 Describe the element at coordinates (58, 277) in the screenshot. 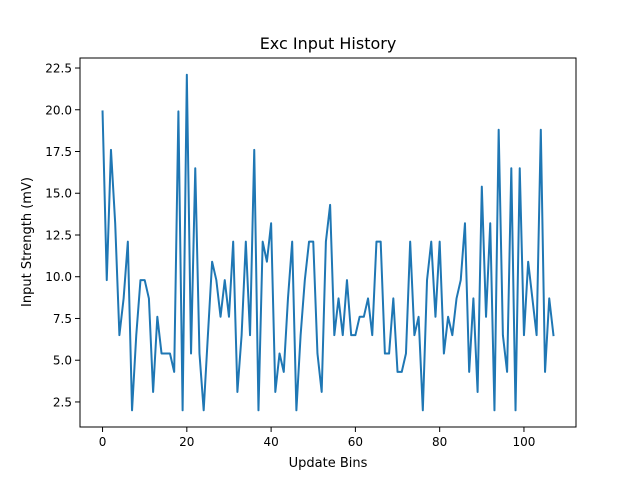

I see `y-tick-label: 10.0` at that location.